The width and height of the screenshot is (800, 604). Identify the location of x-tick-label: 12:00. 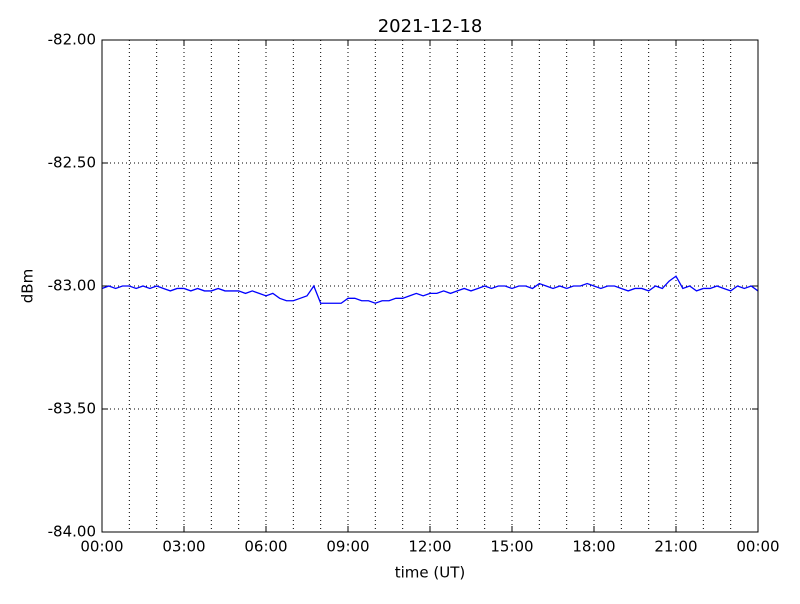
(429, 547).